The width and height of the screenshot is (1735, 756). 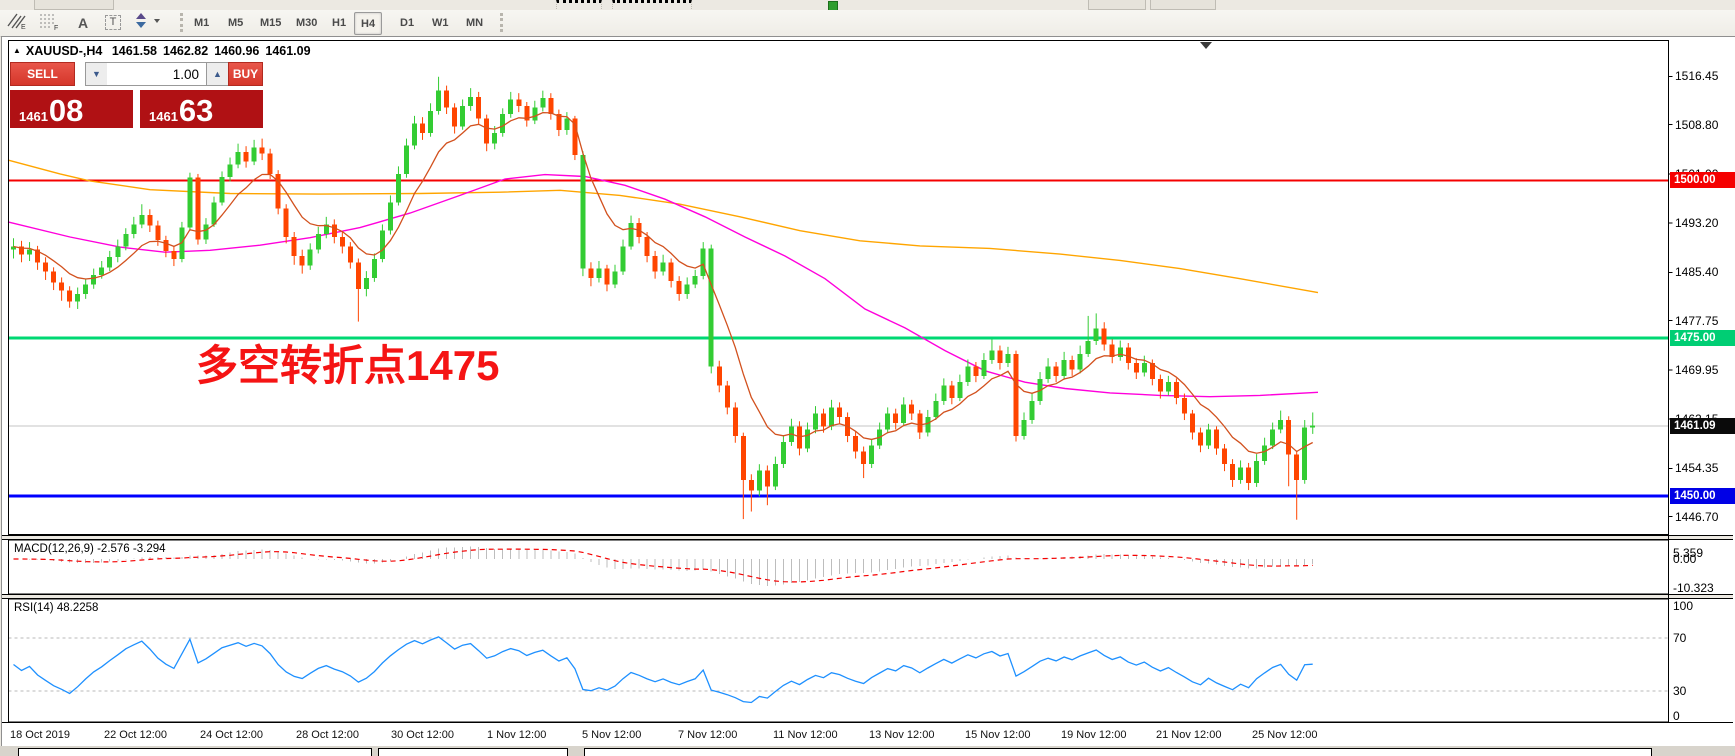 What do you see at coordinates (54, 549) in the screenshot?
I see `macd-name: MACD(12,26,9)` at bounding box center [54, 549].